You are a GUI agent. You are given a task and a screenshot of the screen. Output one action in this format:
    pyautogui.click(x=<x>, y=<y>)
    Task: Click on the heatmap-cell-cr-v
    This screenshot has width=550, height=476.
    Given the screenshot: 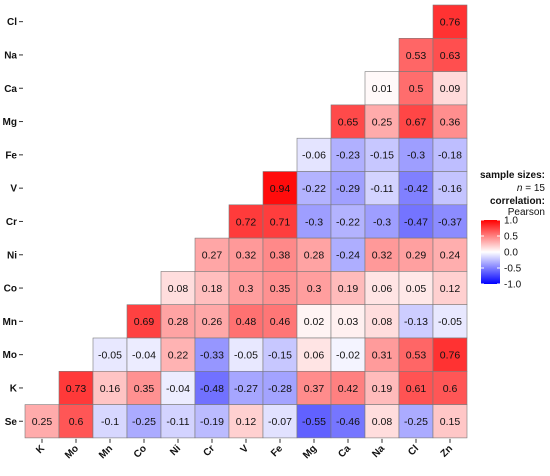 What is the action you would take?
    pyautogui.click(x=246, y=221)
    